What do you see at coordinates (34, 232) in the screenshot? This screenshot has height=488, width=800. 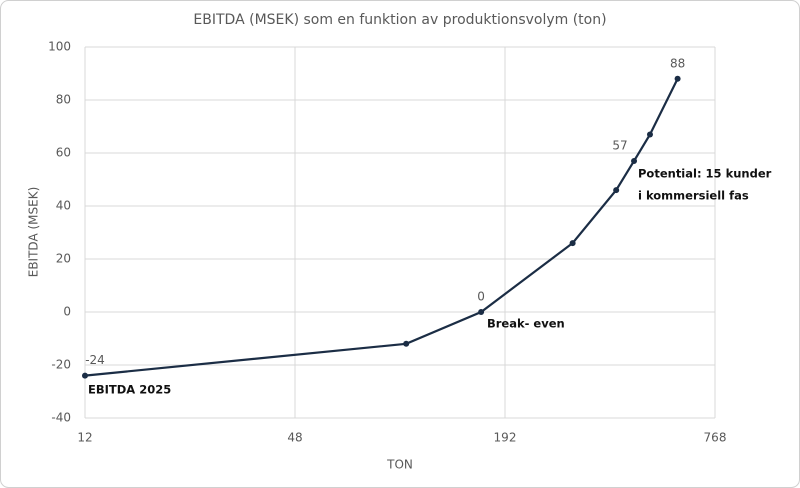 I see `y-axis-label: EBITDA (MSEK)` at bounding box center [34, 232].